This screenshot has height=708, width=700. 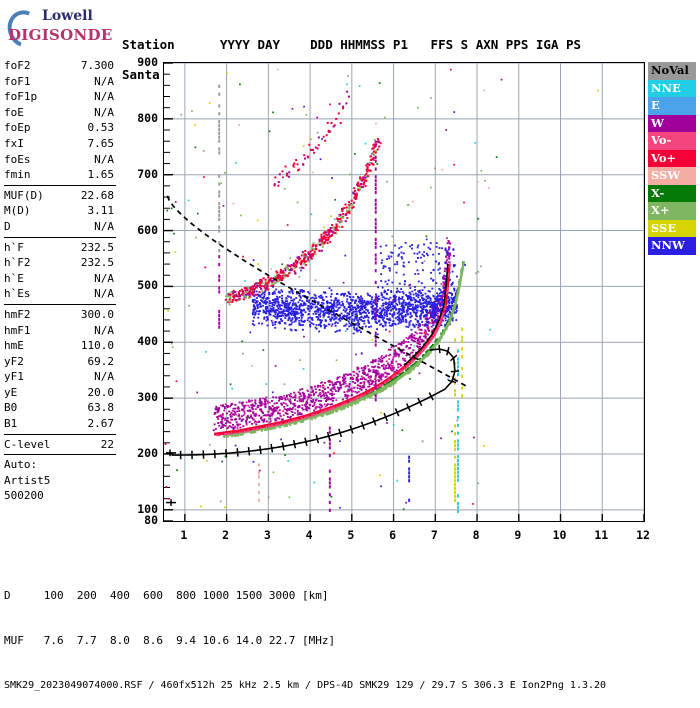 I want to click on param-value: 232.5, so click(x=97, y=263).